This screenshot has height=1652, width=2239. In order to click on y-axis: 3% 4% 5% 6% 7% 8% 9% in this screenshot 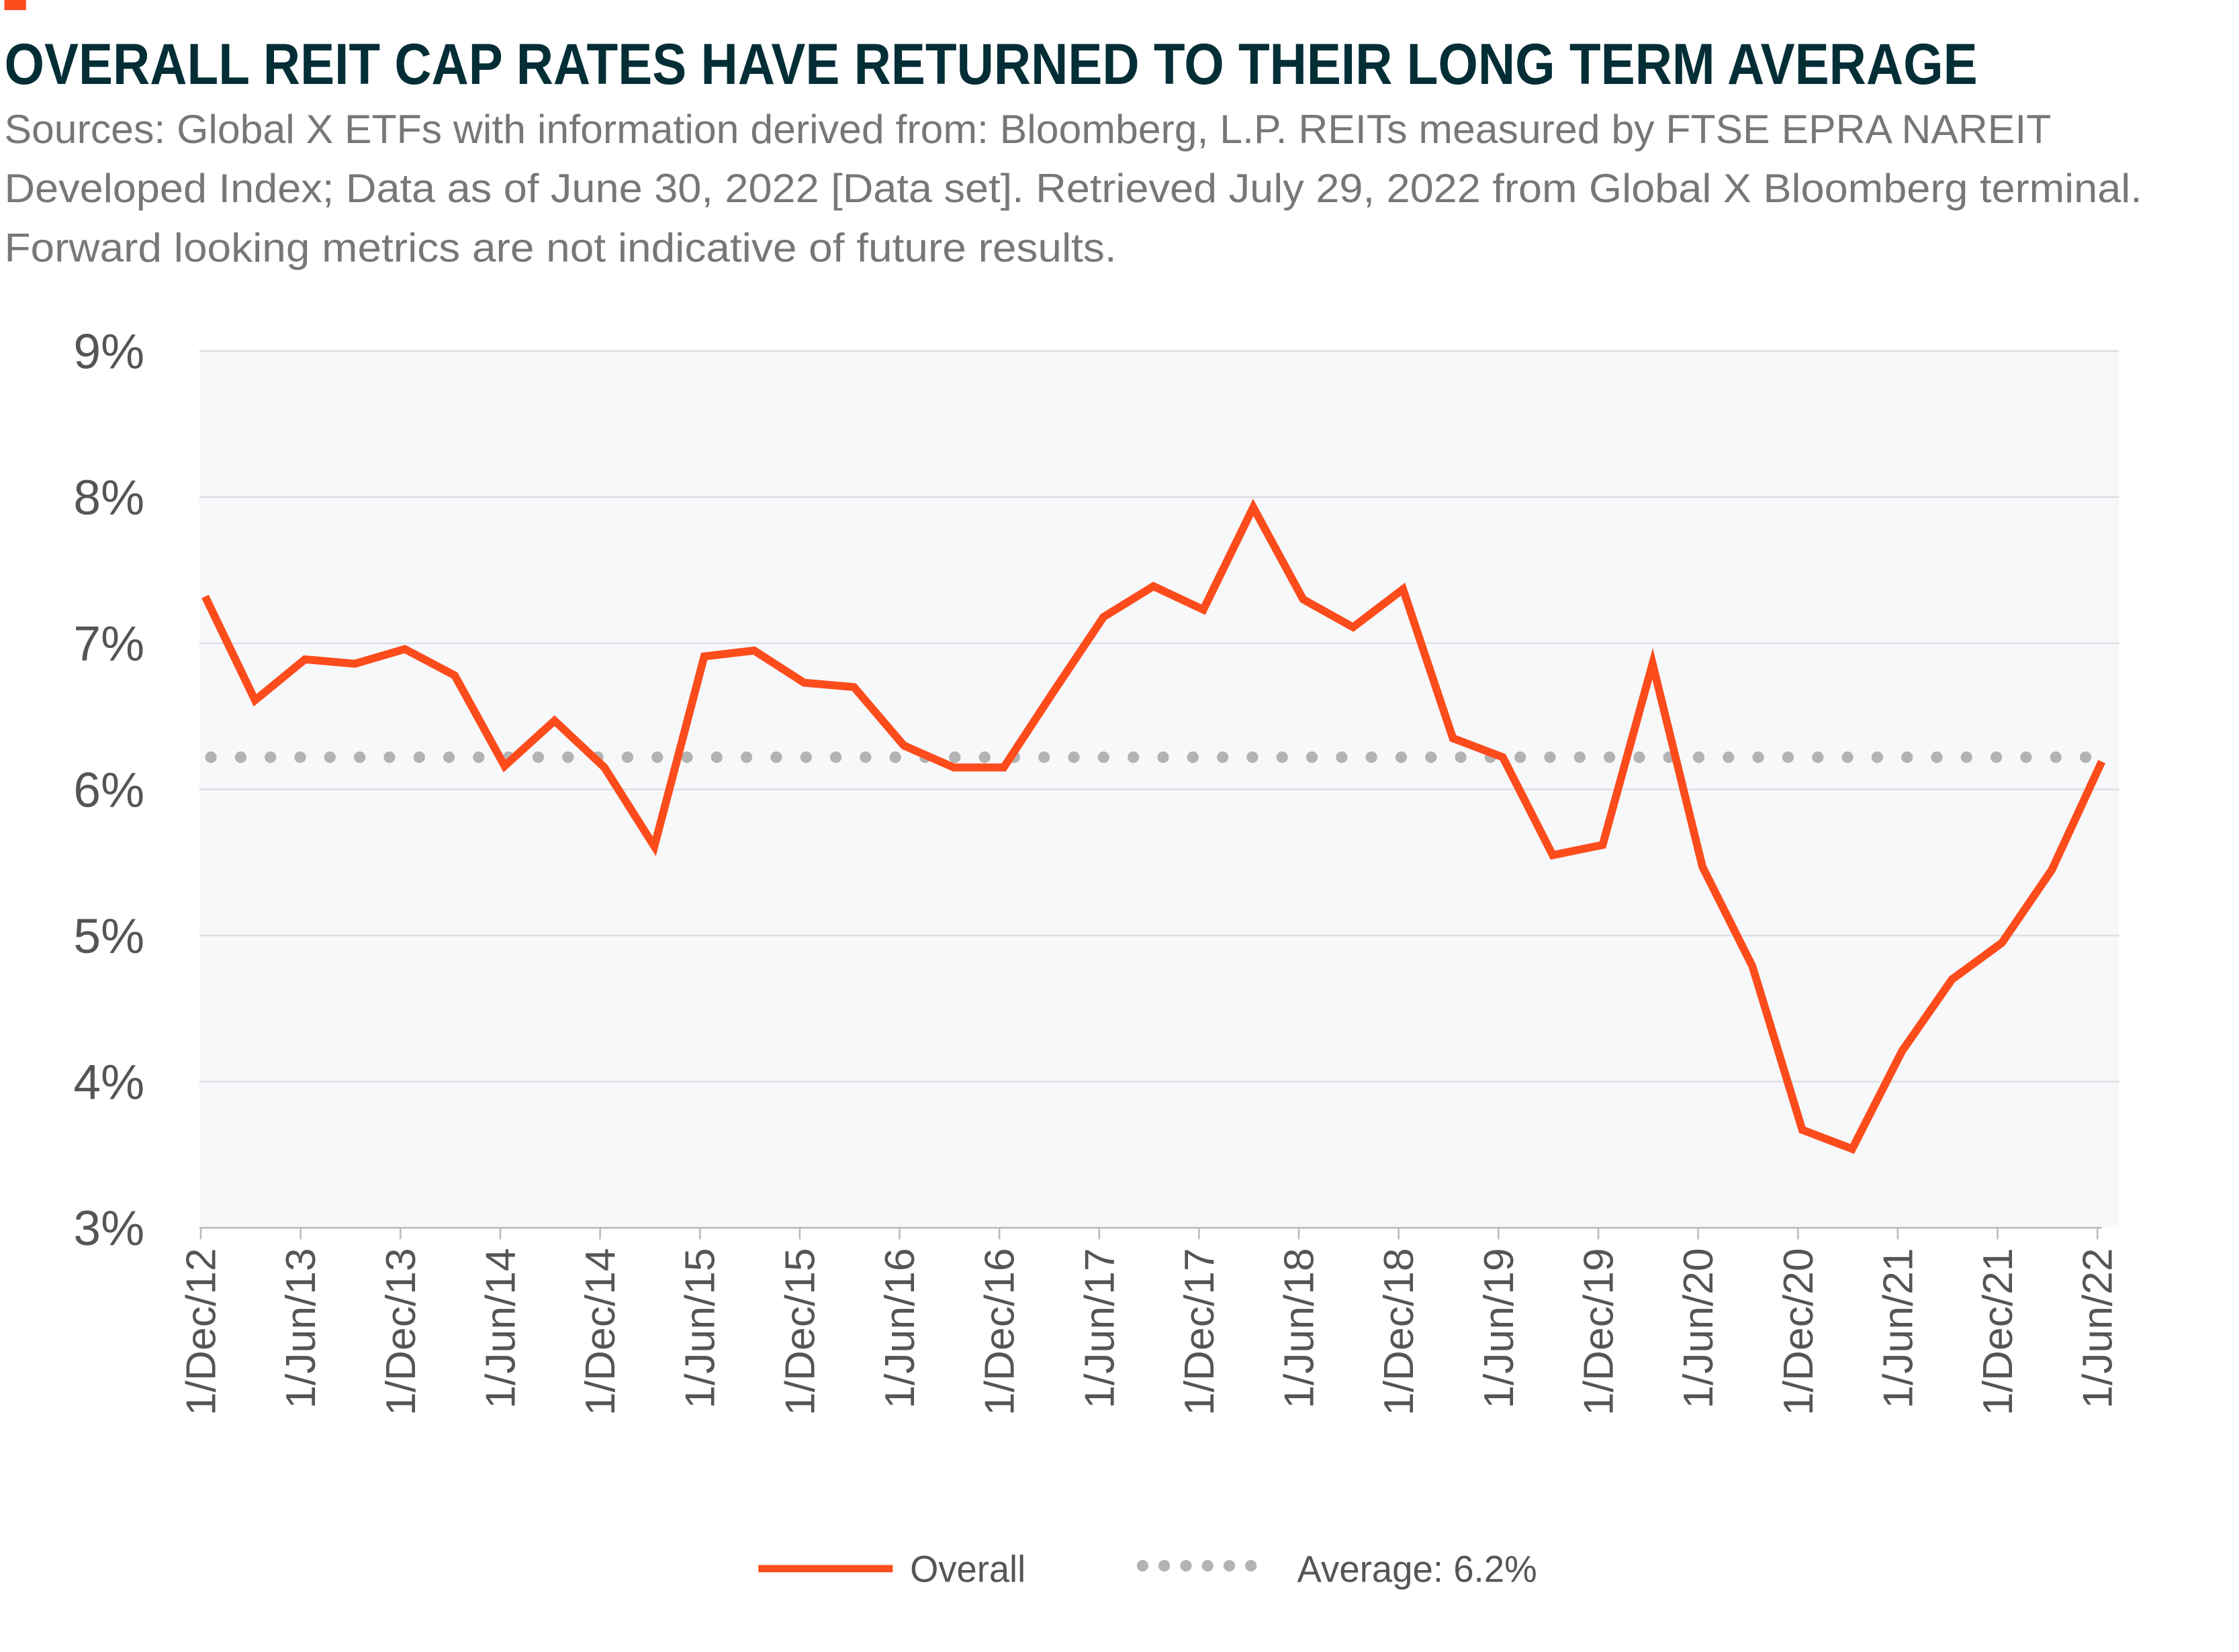, I will do `click(109, 790)`.